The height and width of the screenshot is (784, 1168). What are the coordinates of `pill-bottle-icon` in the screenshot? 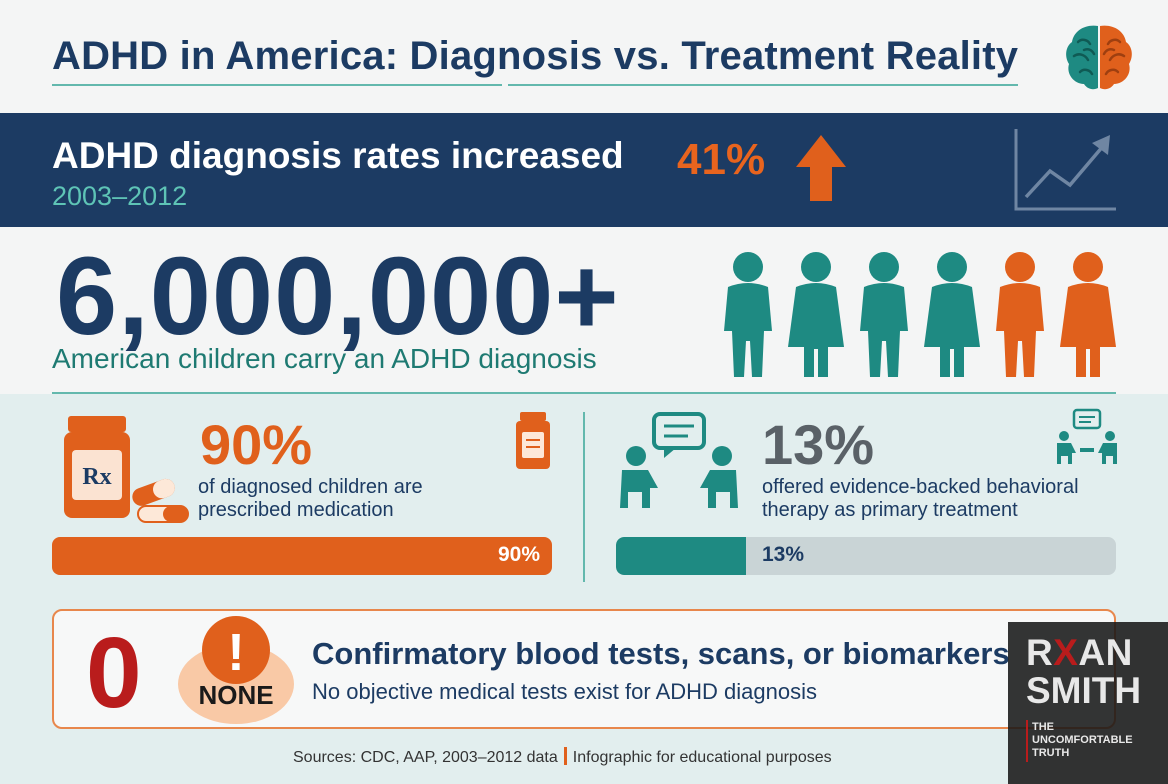 It's located at (533, 440).